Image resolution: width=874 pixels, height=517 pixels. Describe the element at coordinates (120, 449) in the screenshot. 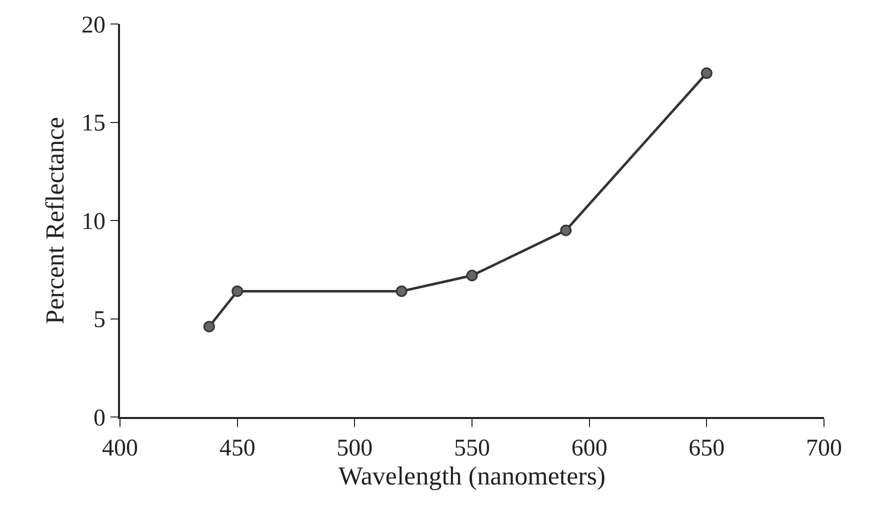

I see `x-tick-label: 400` at that location.